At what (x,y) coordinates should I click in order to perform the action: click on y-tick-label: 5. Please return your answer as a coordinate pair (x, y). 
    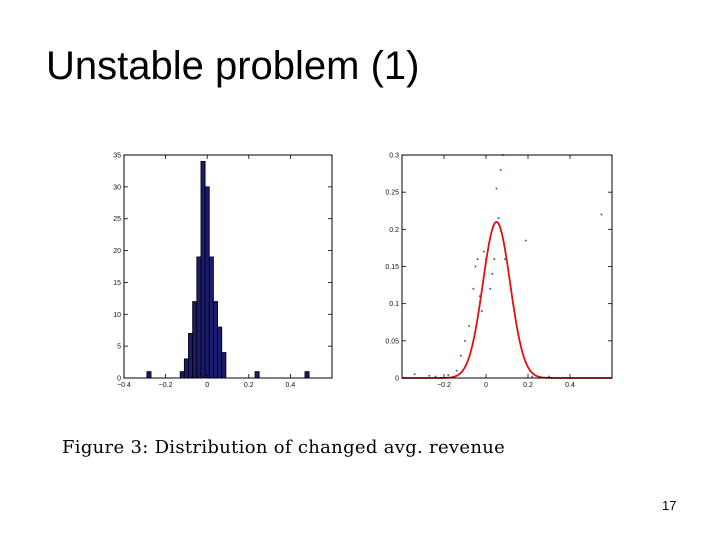
    Looking at the image, I should click on (119, 347).